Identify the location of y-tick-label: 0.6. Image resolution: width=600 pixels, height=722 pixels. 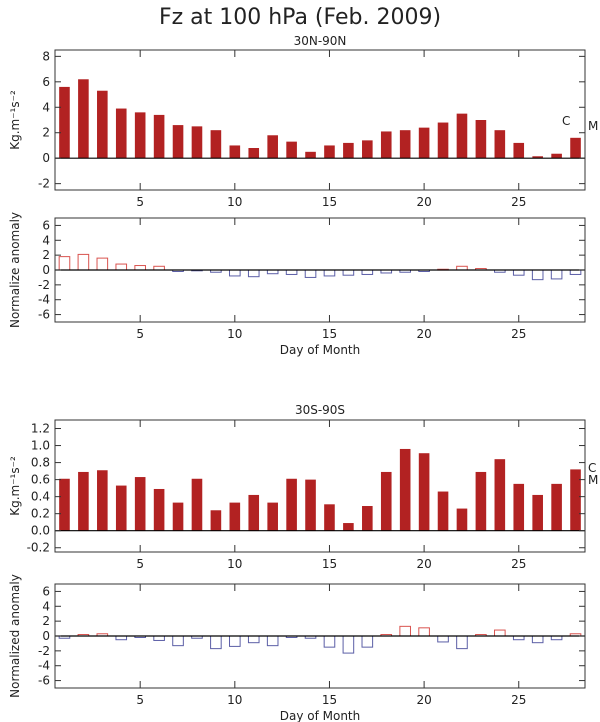
(40, 480).